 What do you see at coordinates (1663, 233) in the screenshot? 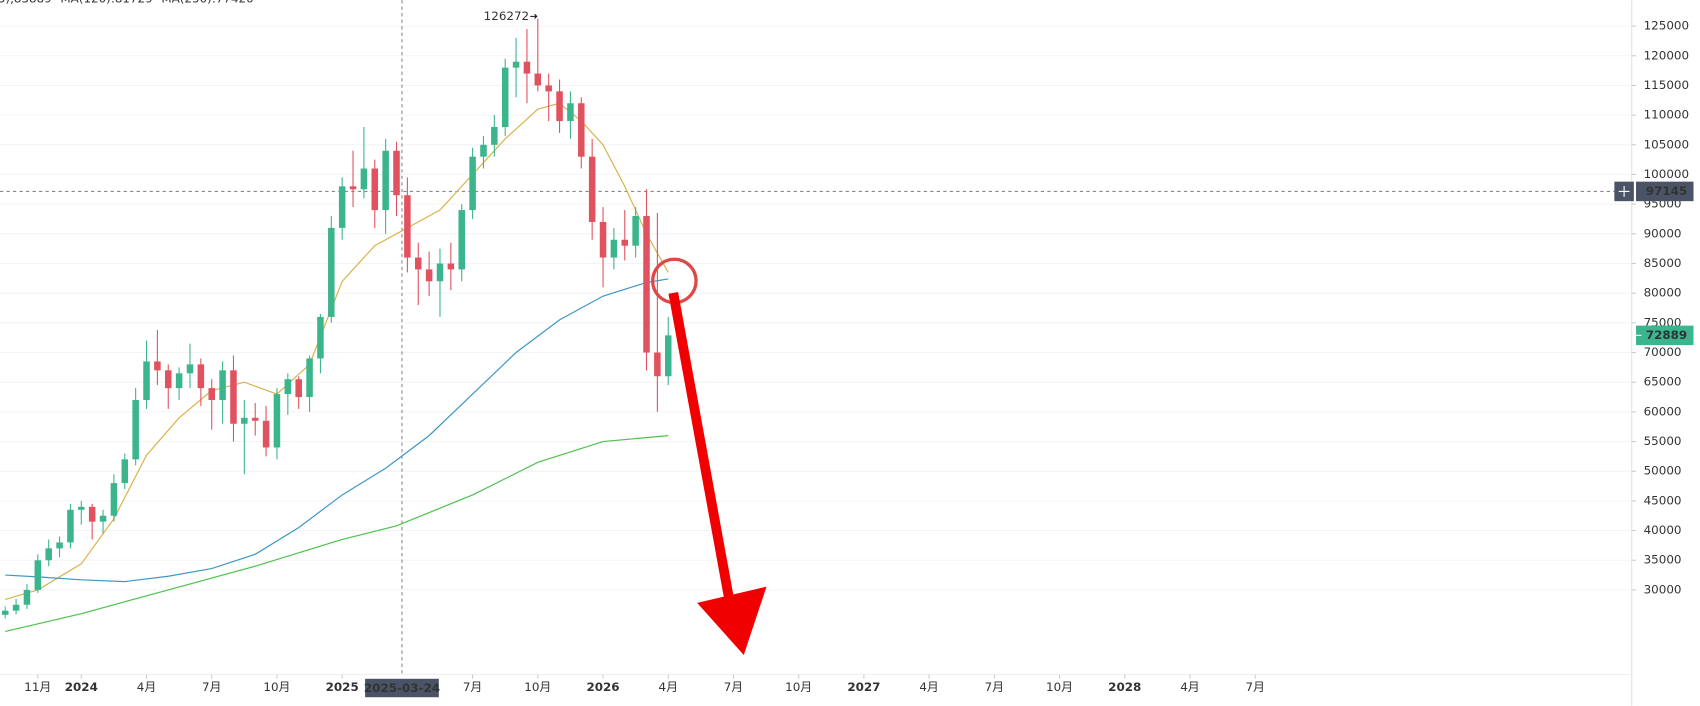
I see `y-tick-label: 90000` at bounding box center [1663, 233].